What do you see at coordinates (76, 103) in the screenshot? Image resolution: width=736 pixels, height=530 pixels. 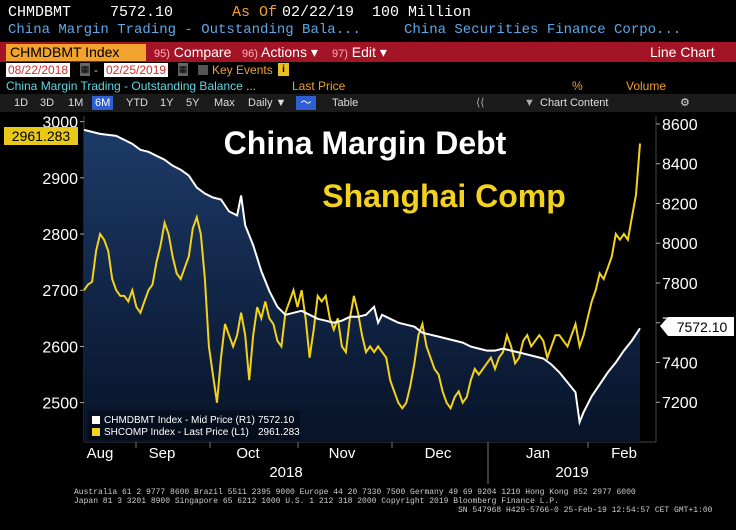 I see `period-1m: 1M` at bounding box center [76, 103].